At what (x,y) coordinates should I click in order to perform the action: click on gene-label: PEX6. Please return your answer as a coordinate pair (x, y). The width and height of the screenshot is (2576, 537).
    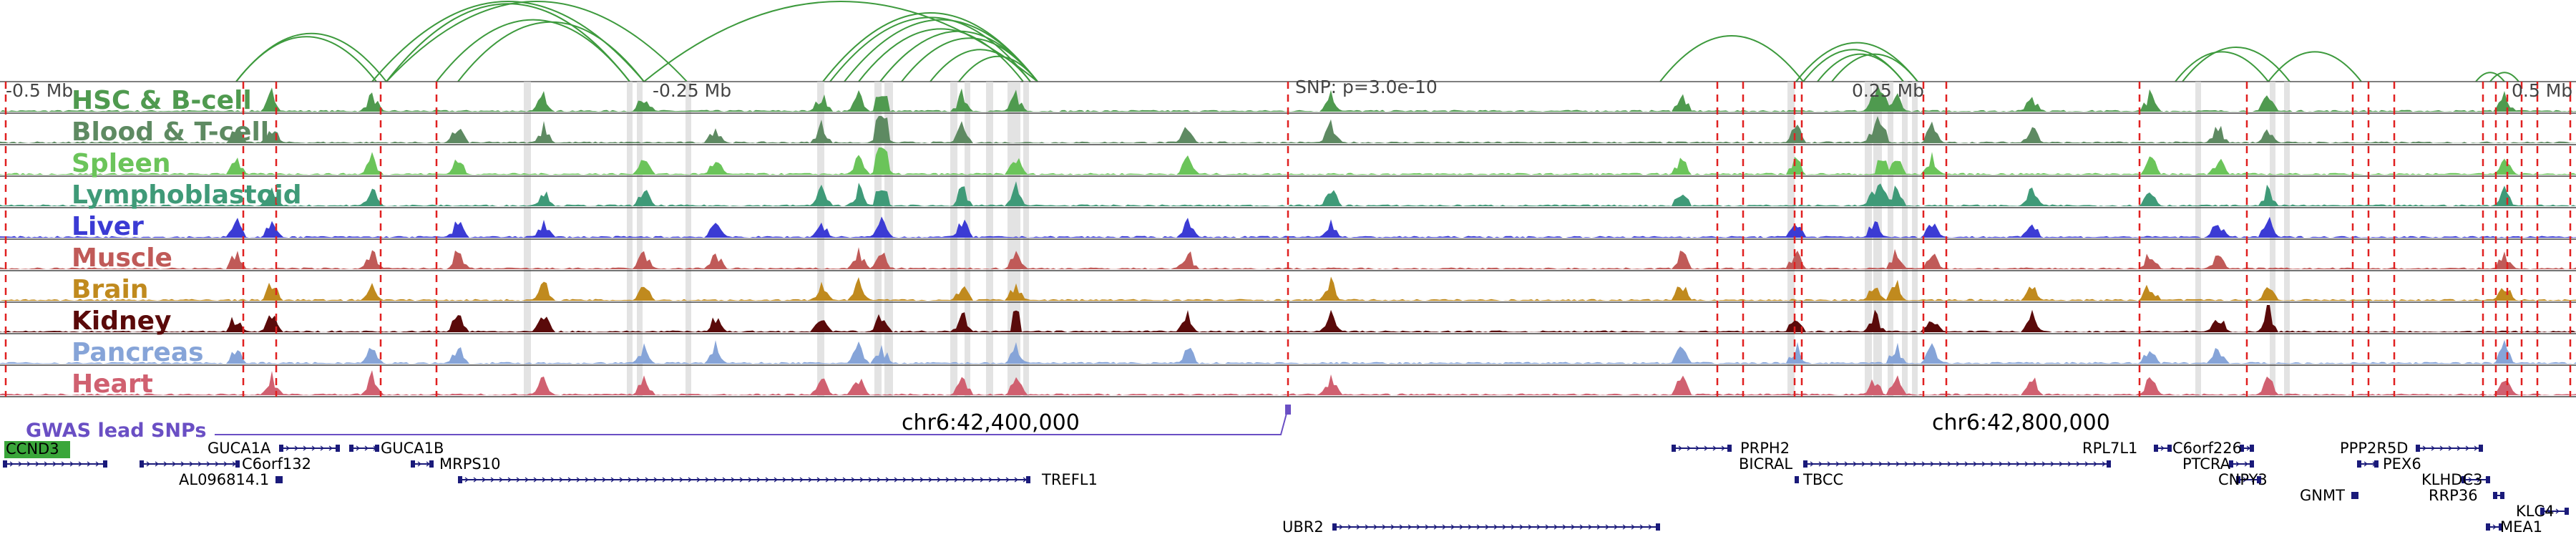
    Looking at the image, I should click on (2402, 464).